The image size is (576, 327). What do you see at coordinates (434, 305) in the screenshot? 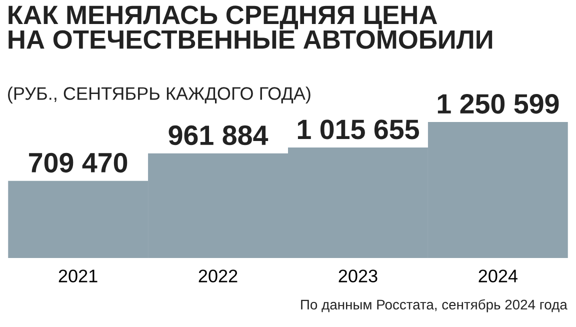
I see `text: По данным Росстата, сентябрь 2024 года` at bounding box center [434, 305].